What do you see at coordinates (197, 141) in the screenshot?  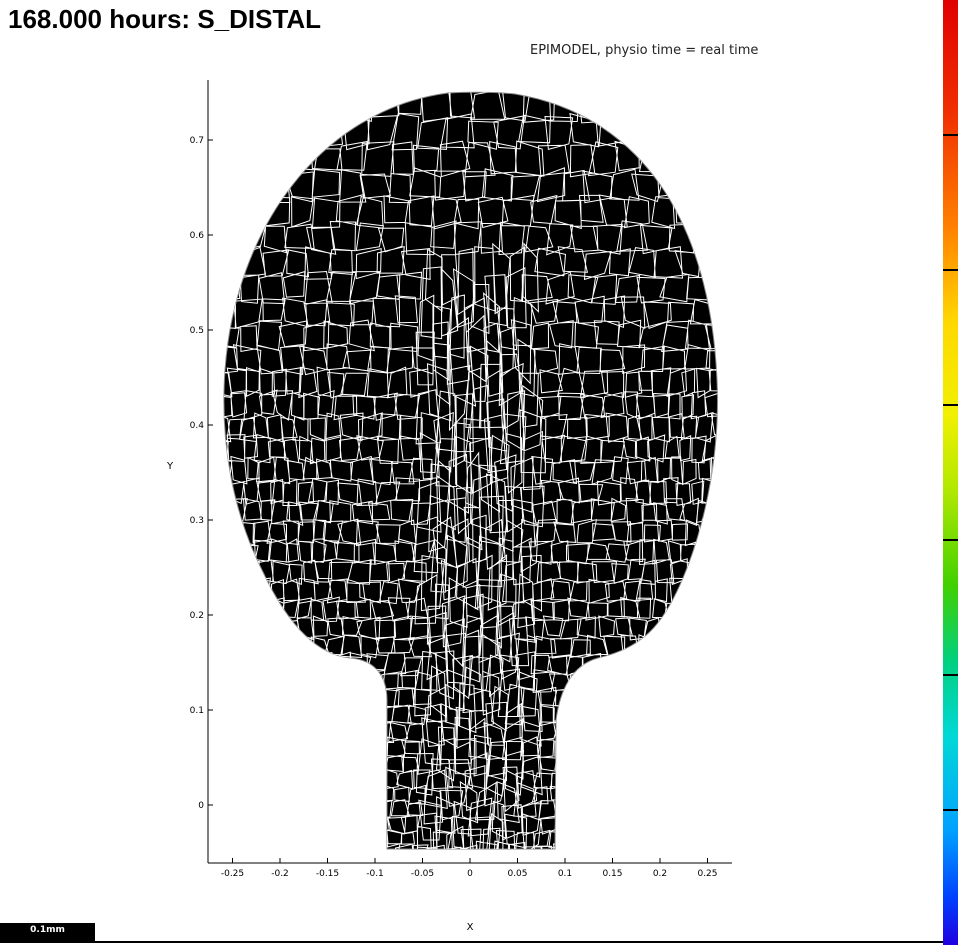 I see `y-tick-label: 0.7` at bounding box center [197, 141].